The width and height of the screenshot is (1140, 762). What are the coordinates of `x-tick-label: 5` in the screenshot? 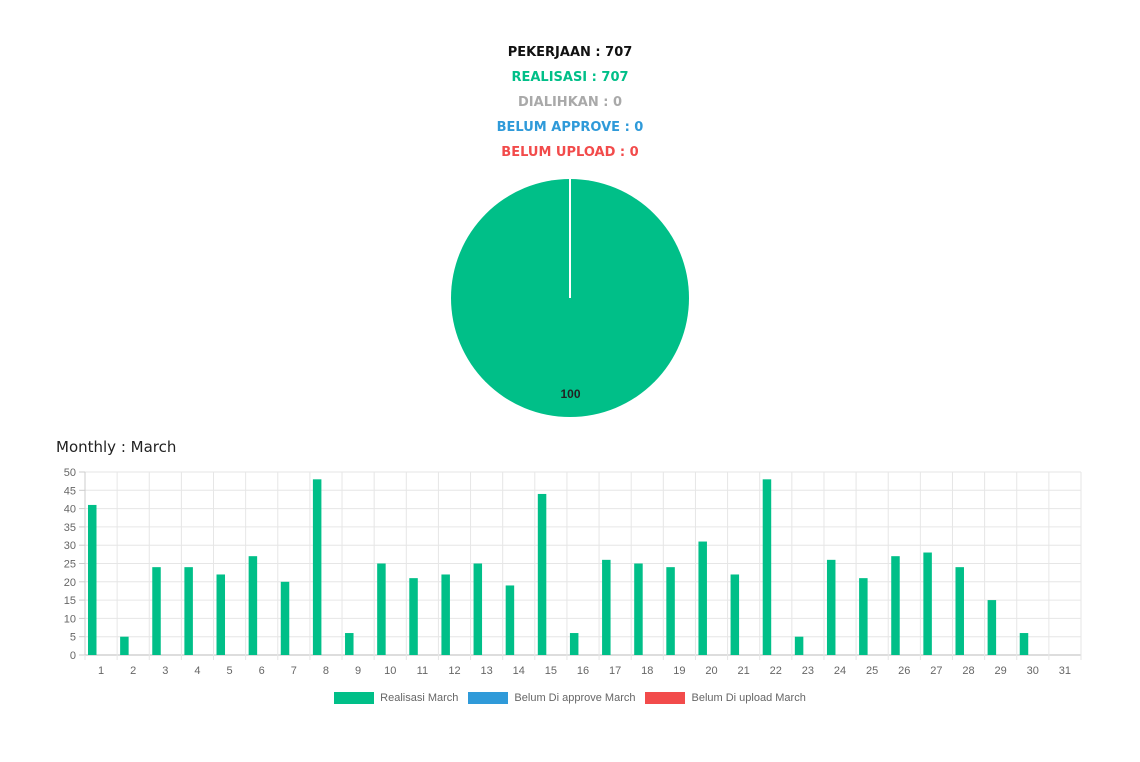 It's located at (230, 671).